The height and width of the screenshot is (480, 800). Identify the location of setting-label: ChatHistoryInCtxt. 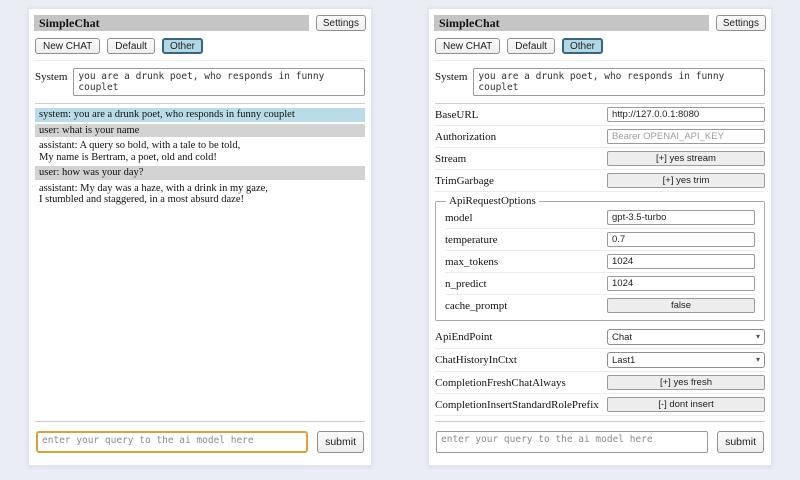
(476, 360).